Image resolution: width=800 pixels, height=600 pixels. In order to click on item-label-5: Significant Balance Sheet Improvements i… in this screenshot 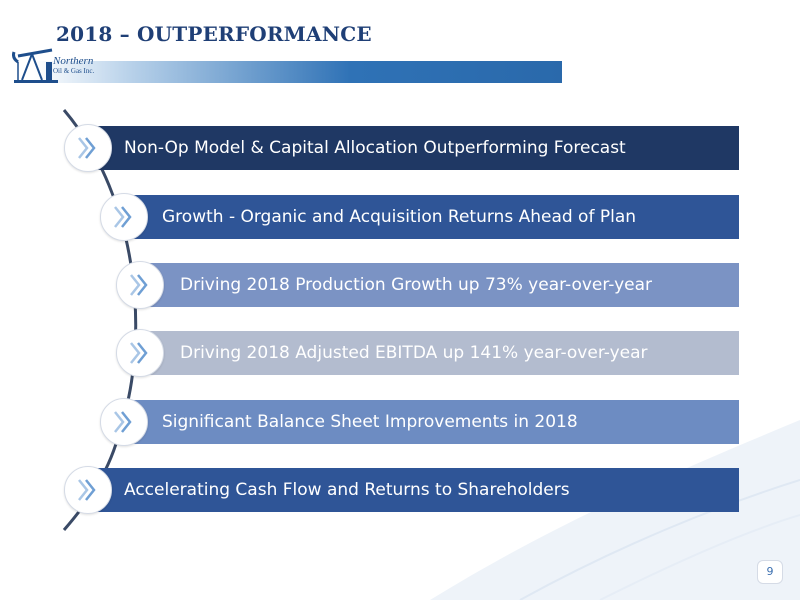, I will do `click(370, 422)`.